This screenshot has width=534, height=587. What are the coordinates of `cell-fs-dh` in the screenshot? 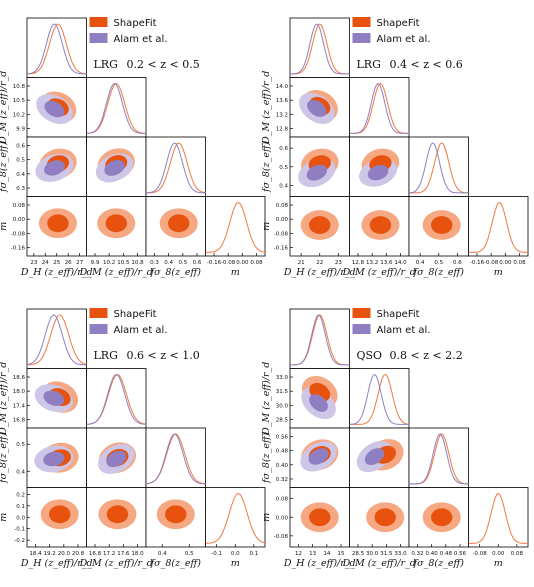 It's located at (56, 457).